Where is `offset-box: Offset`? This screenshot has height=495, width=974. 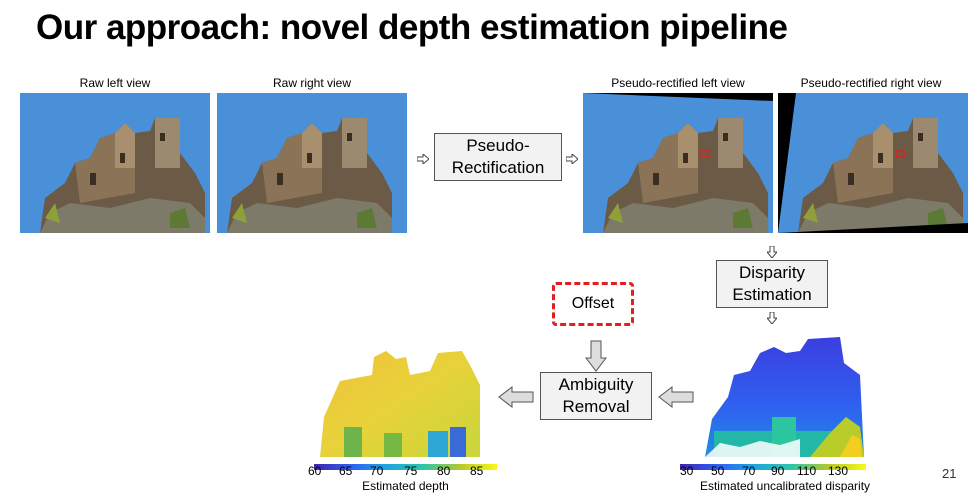 offset-box: Offset is located at coordinates (593, 304).